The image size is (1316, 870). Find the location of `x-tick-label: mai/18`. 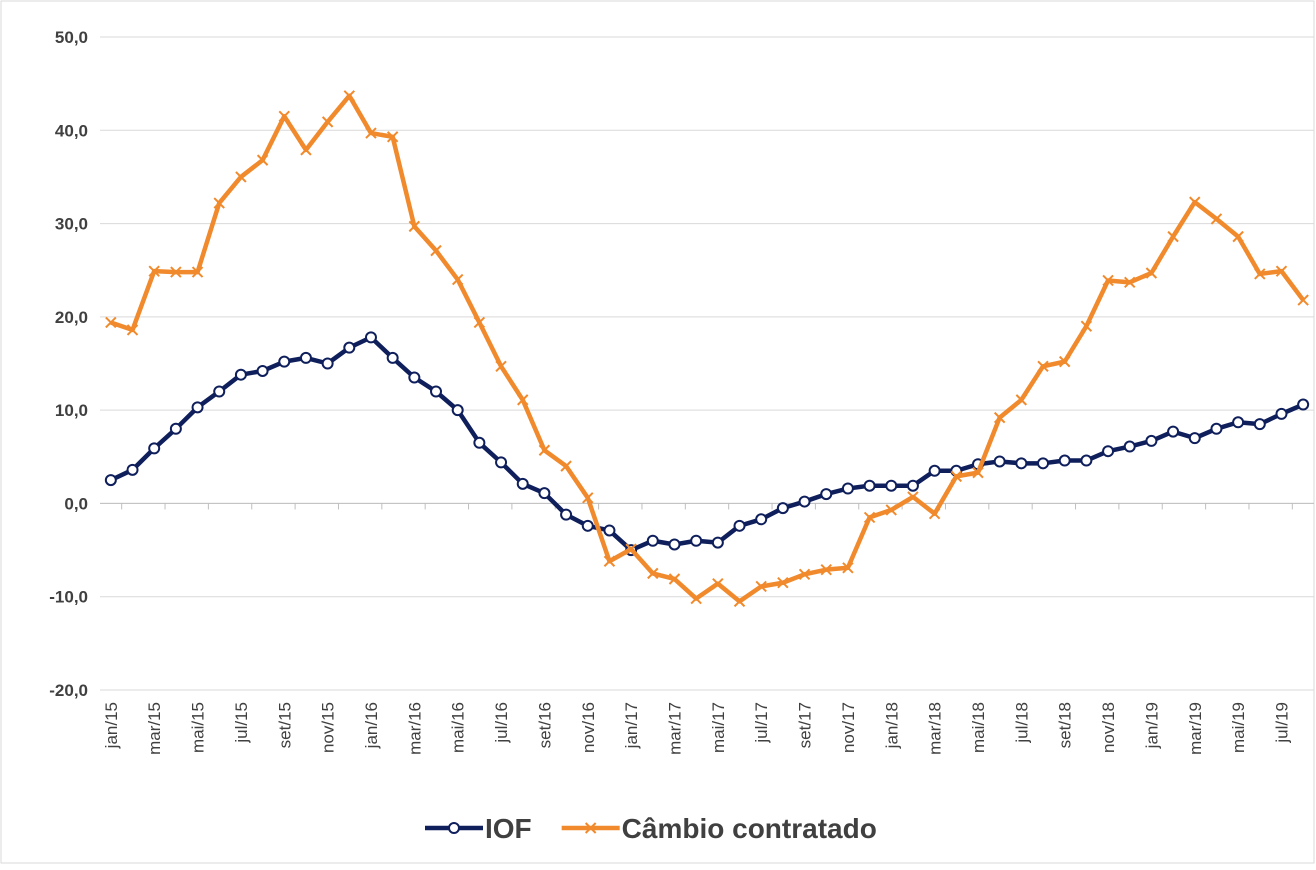

x-tick-label: mai/18 is located at coordinates (978, 727).